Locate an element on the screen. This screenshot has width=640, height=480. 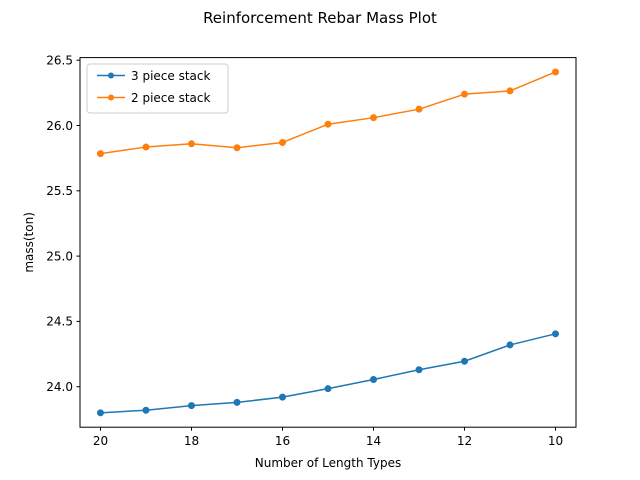
x-axis-ticks: 20 18 16 14 12 10 is located at coordinates (328, 437).